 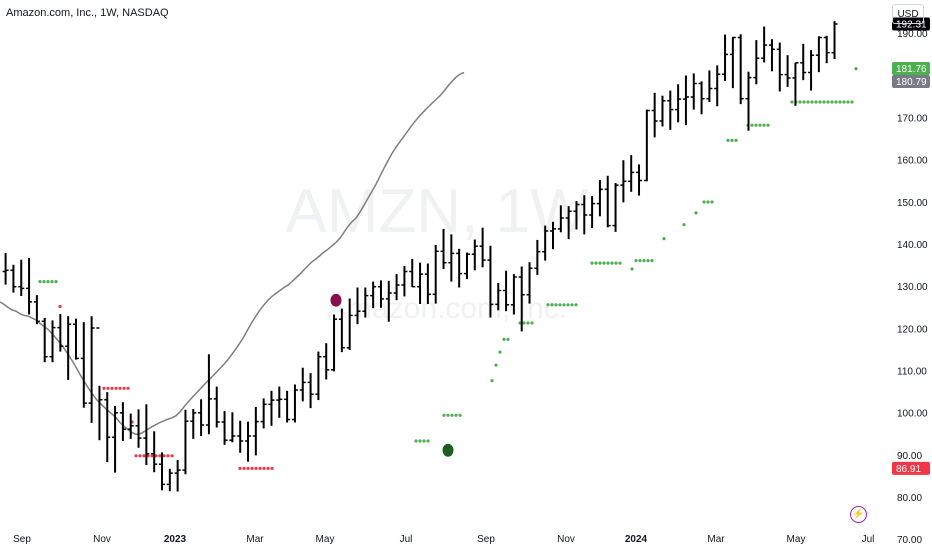 What do you see at coordinates (22, 539) in the screenshot?
I see `x-tick-label: Sep` at bounding box center [22, 539].